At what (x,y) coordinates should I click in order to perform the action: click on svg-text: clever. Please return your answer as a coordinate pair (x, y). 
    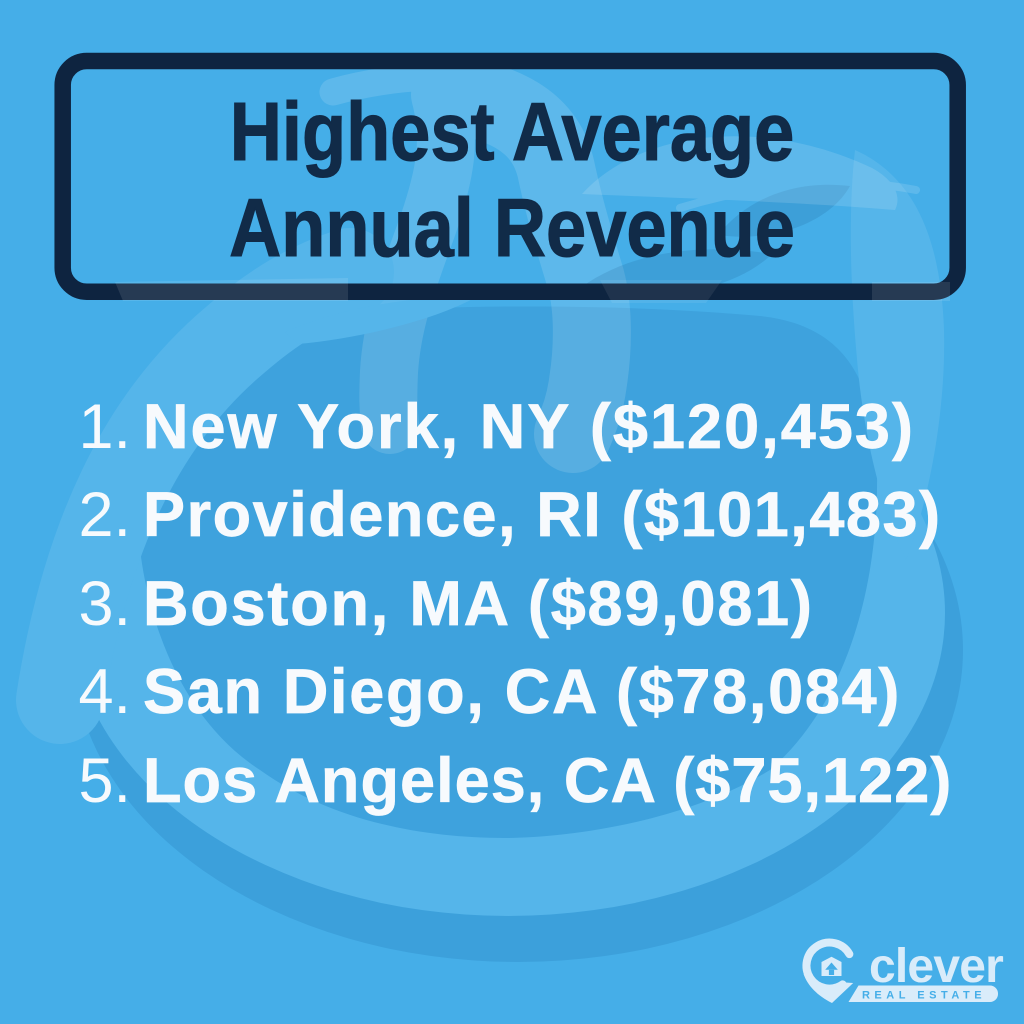
    Looking at the image, I should click on (936, 966).